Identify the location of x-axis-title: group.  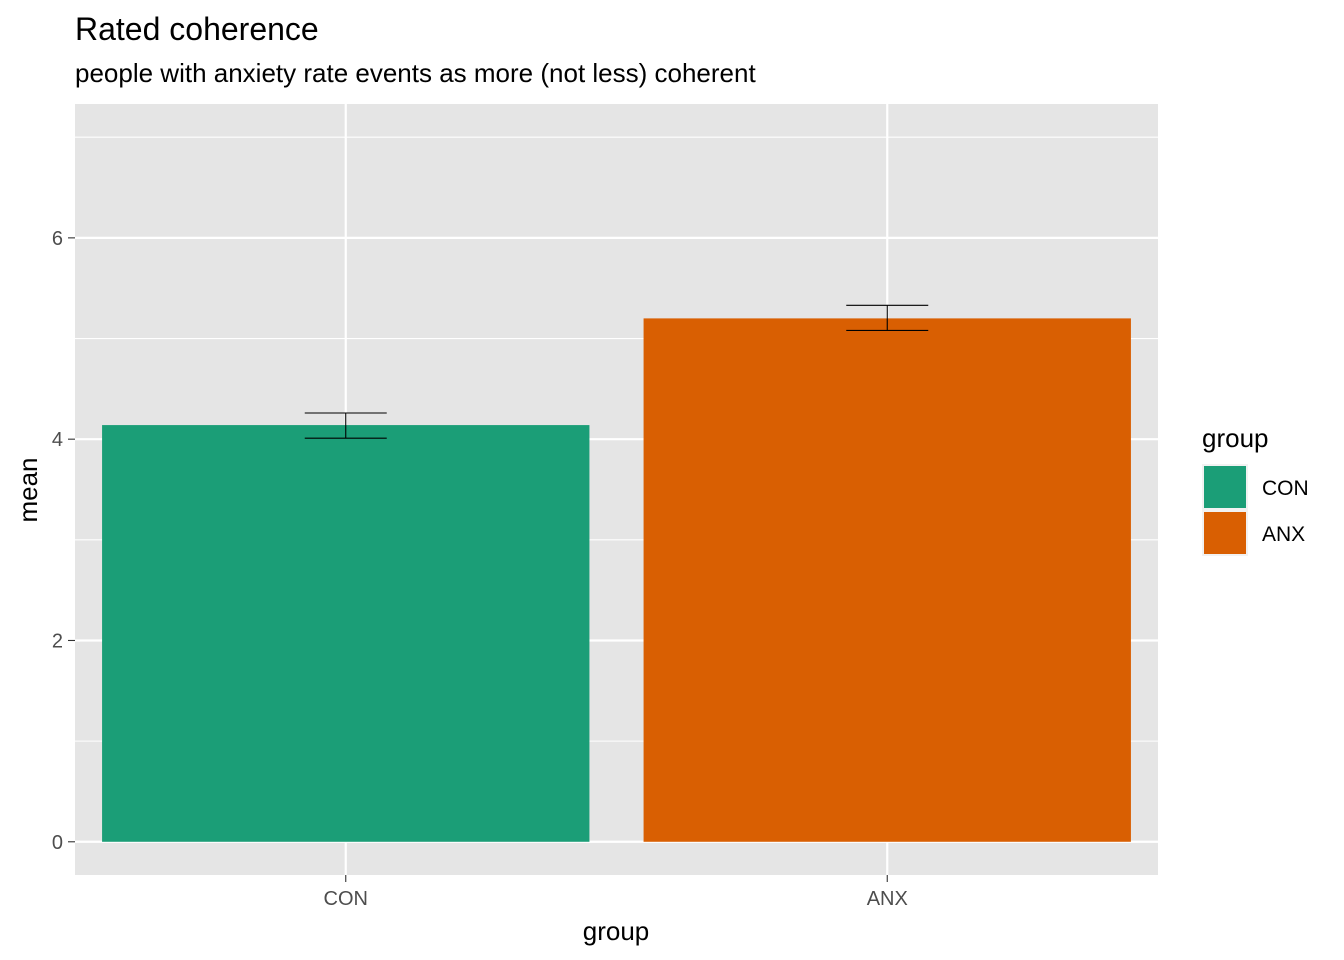
(616, 931).